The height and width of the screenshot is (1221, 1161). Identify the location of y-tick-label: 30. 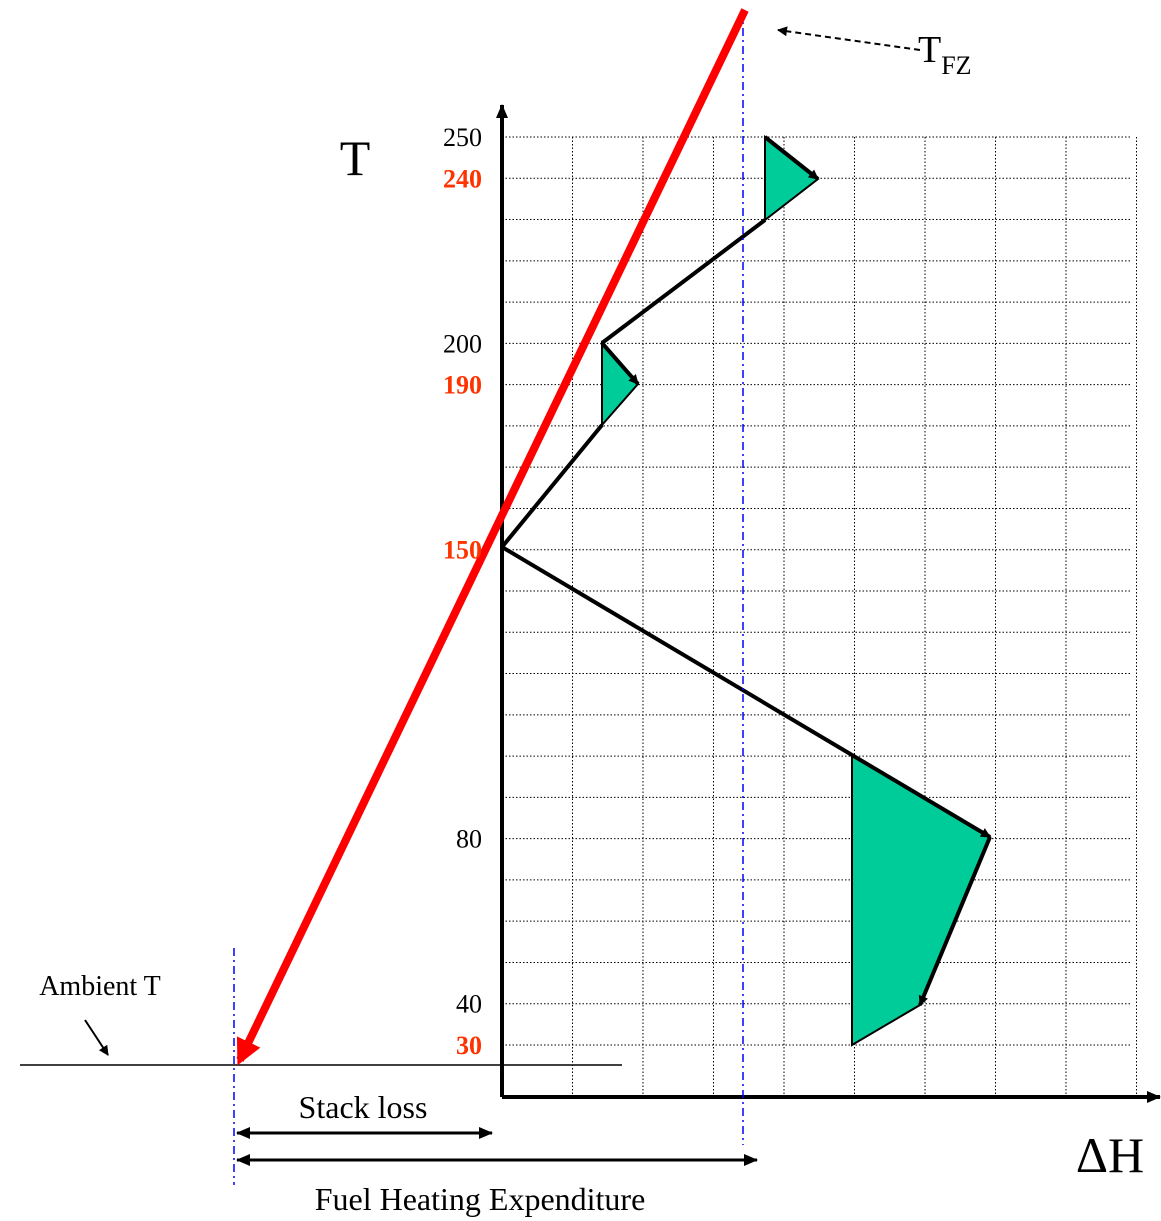
(469, 1045).